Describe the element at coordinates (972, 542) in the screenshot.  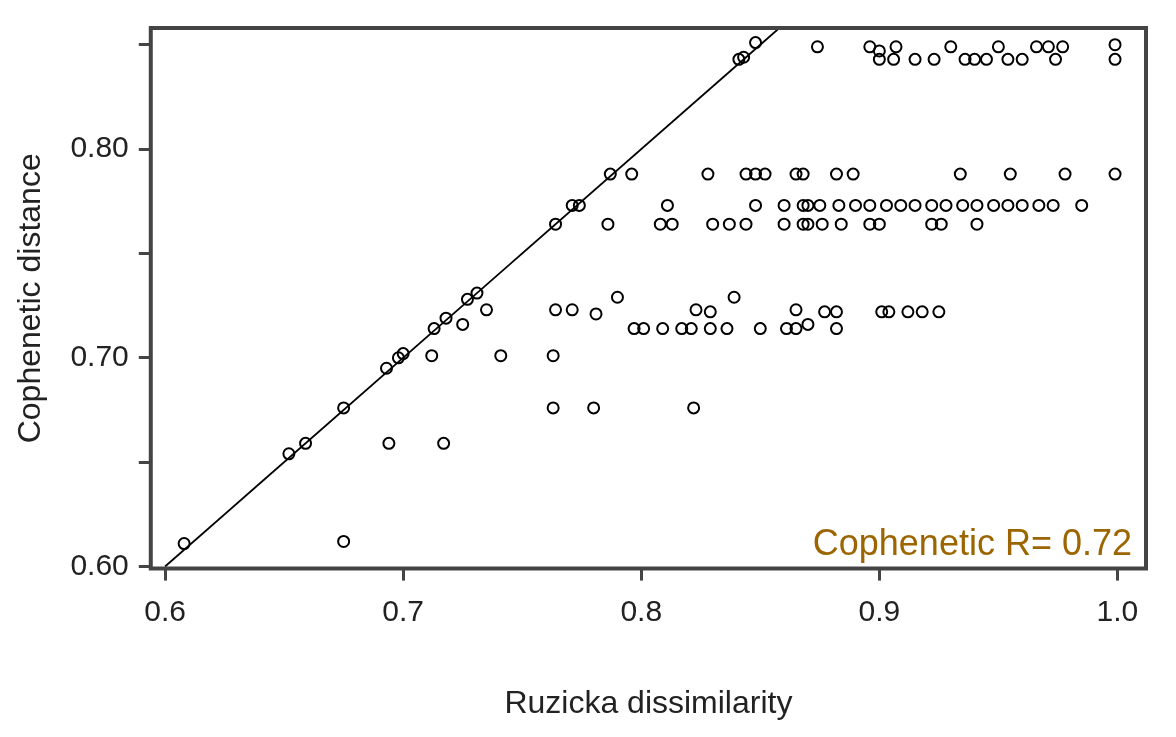
I see `annotation: Cophenetic R= 0.72` at that location.